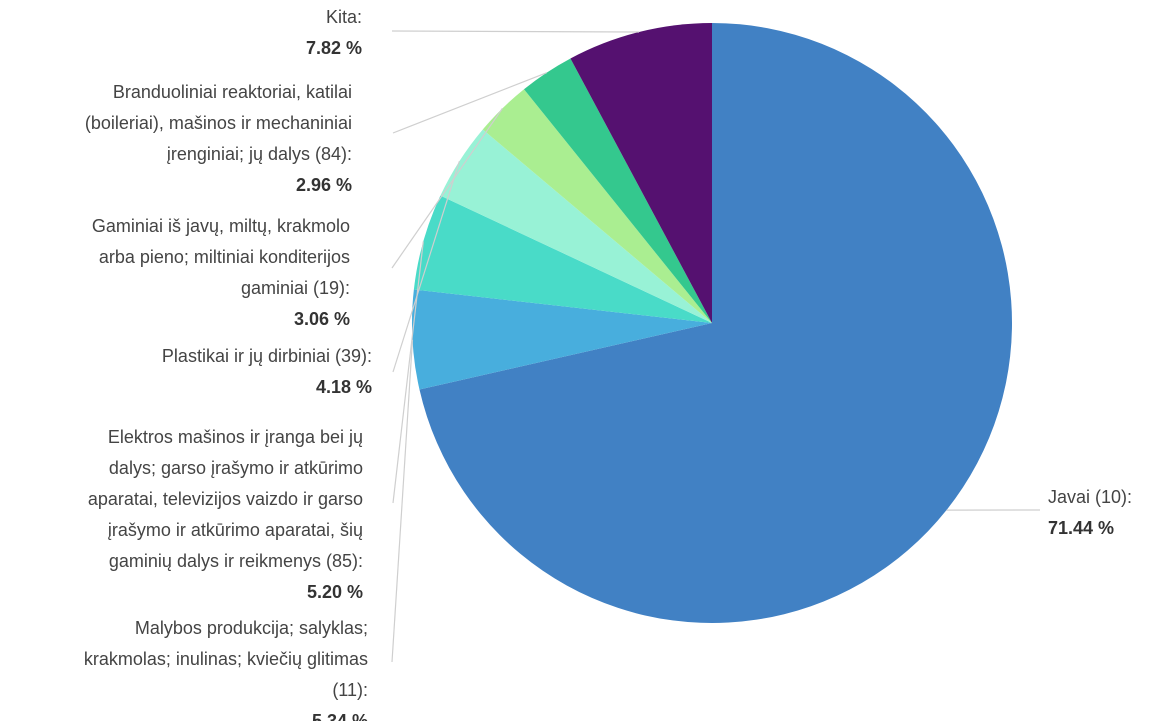 This screenshot has height=721, width=1160. What do you see at coordinates (344, 387) in the screenshot?
I see `slice-value-label: 4.18 %` at bounding box center [344, 387].